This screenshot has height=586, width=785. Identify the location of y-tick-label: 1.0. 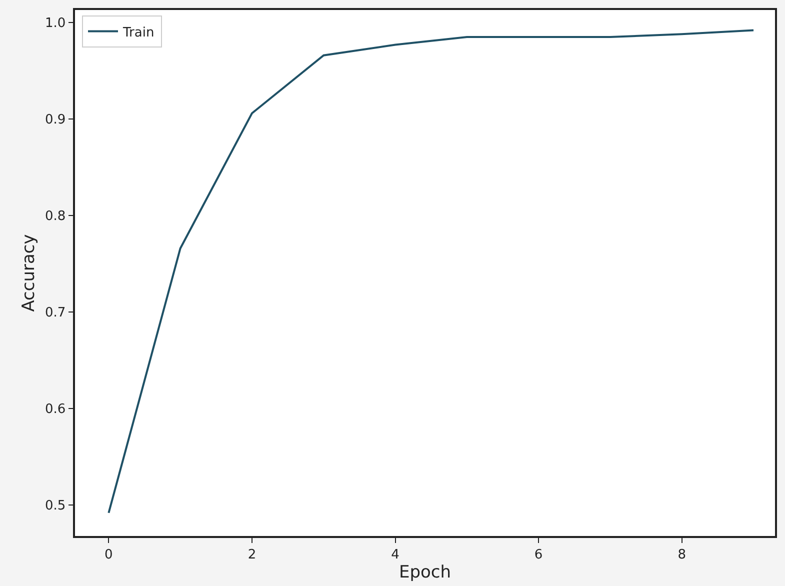
(55, 24).